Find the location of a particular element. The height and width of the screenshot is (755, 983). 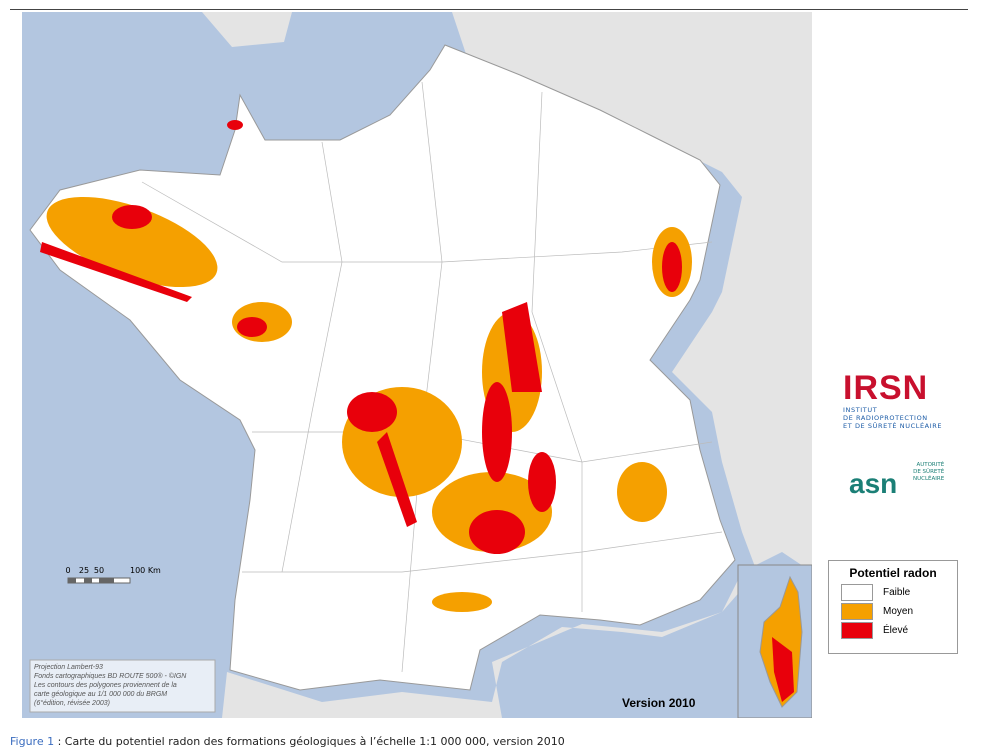

scale-label: 100 Km is located at coordinates (145, 570).